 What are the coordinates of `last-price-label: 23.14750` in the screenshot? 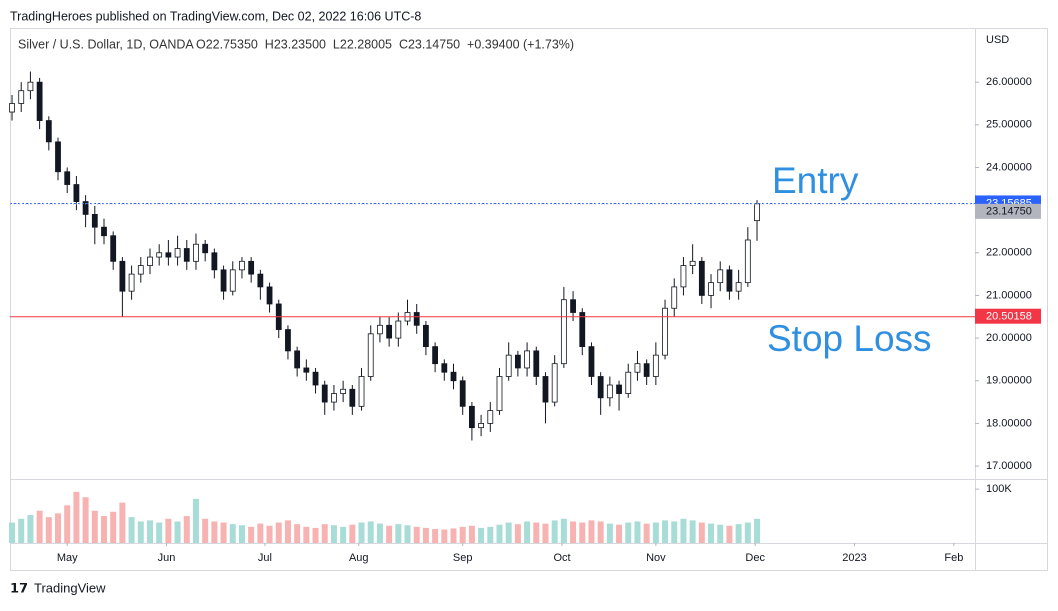 It's located at (1009, 212).